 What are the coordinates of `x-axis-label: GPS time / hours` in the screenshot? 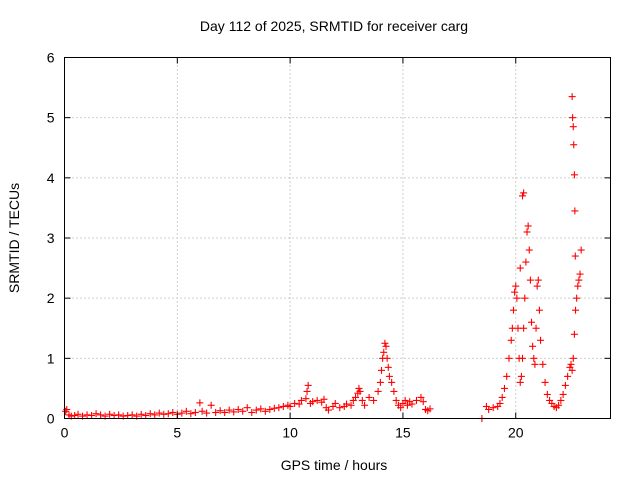 It's located at (334, 465).